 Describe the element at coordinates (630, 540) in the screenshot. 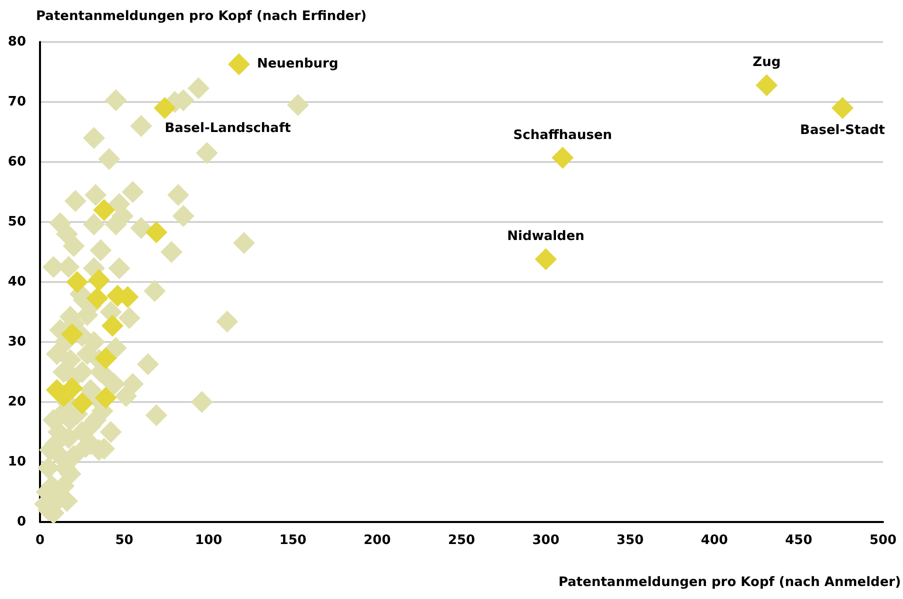

I see `x-tick-label: 350` at that location.